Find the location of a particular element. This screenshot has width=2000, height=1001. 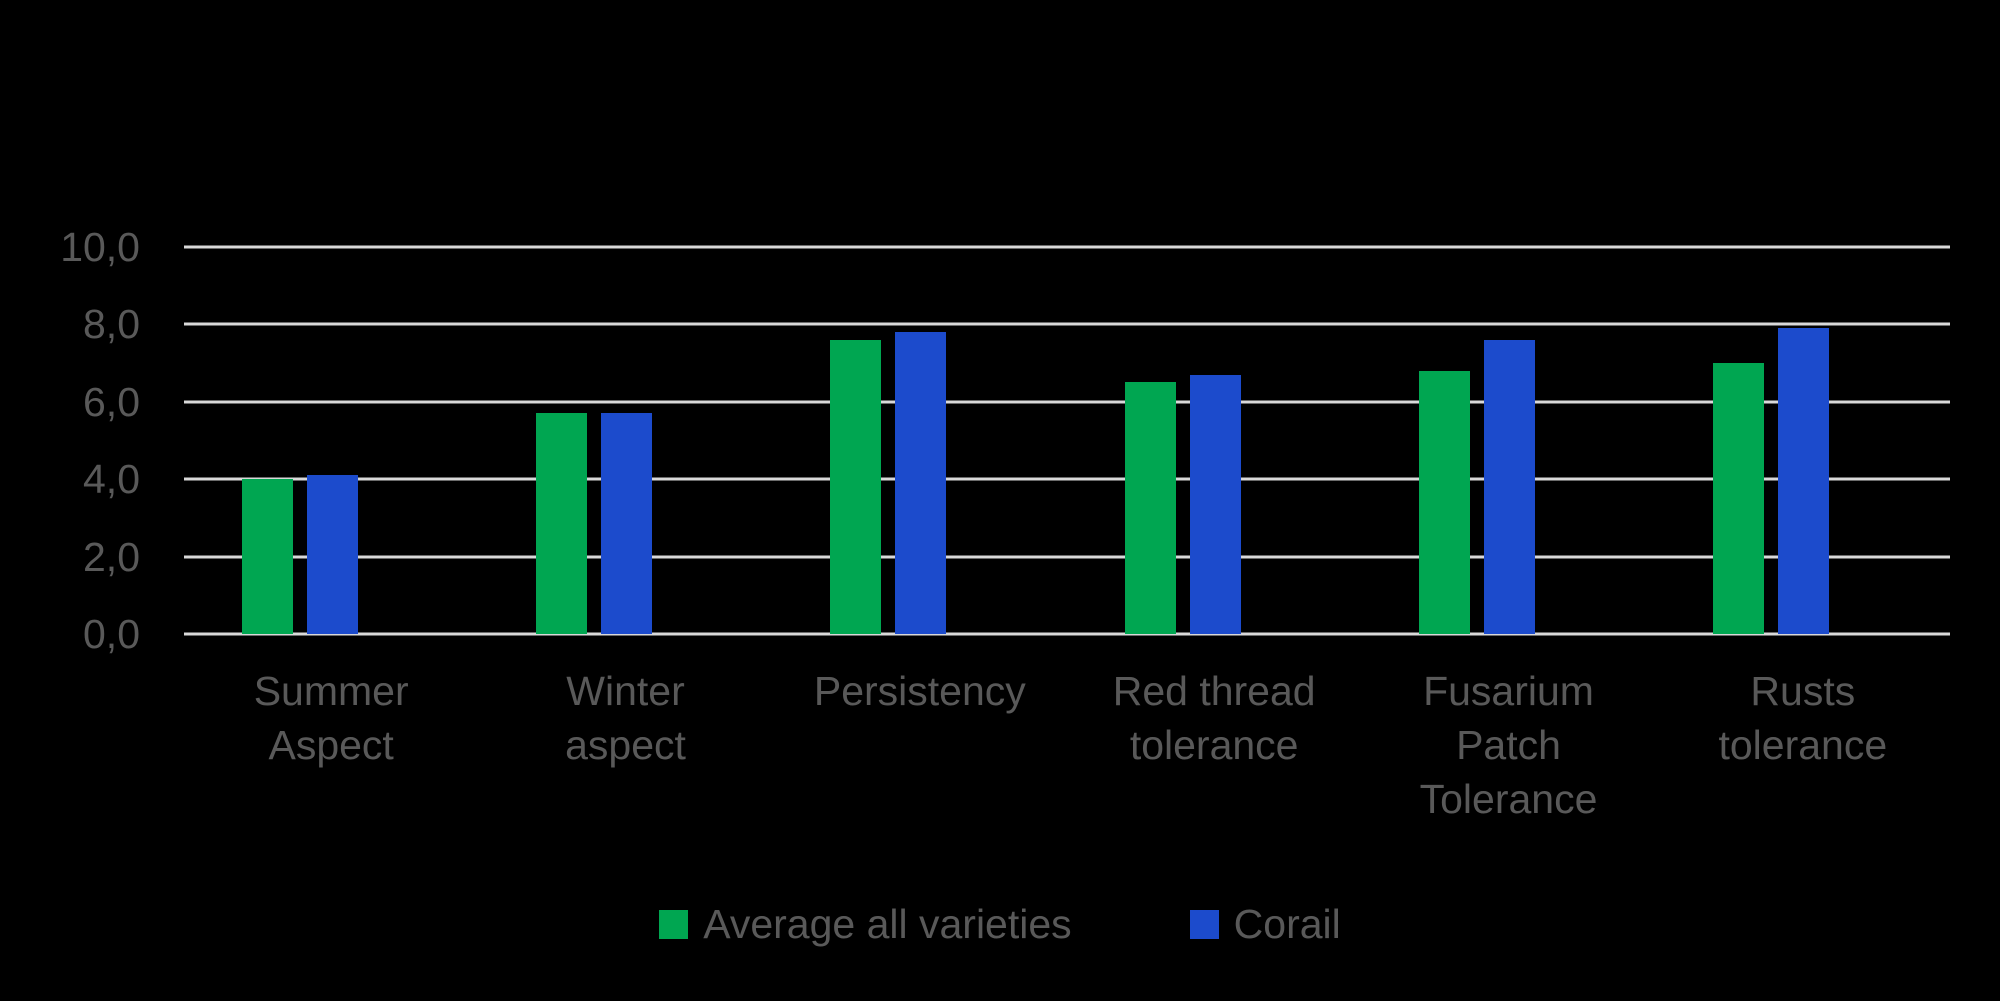

legend-swatch-corail is located at coordinates (1204, 924).